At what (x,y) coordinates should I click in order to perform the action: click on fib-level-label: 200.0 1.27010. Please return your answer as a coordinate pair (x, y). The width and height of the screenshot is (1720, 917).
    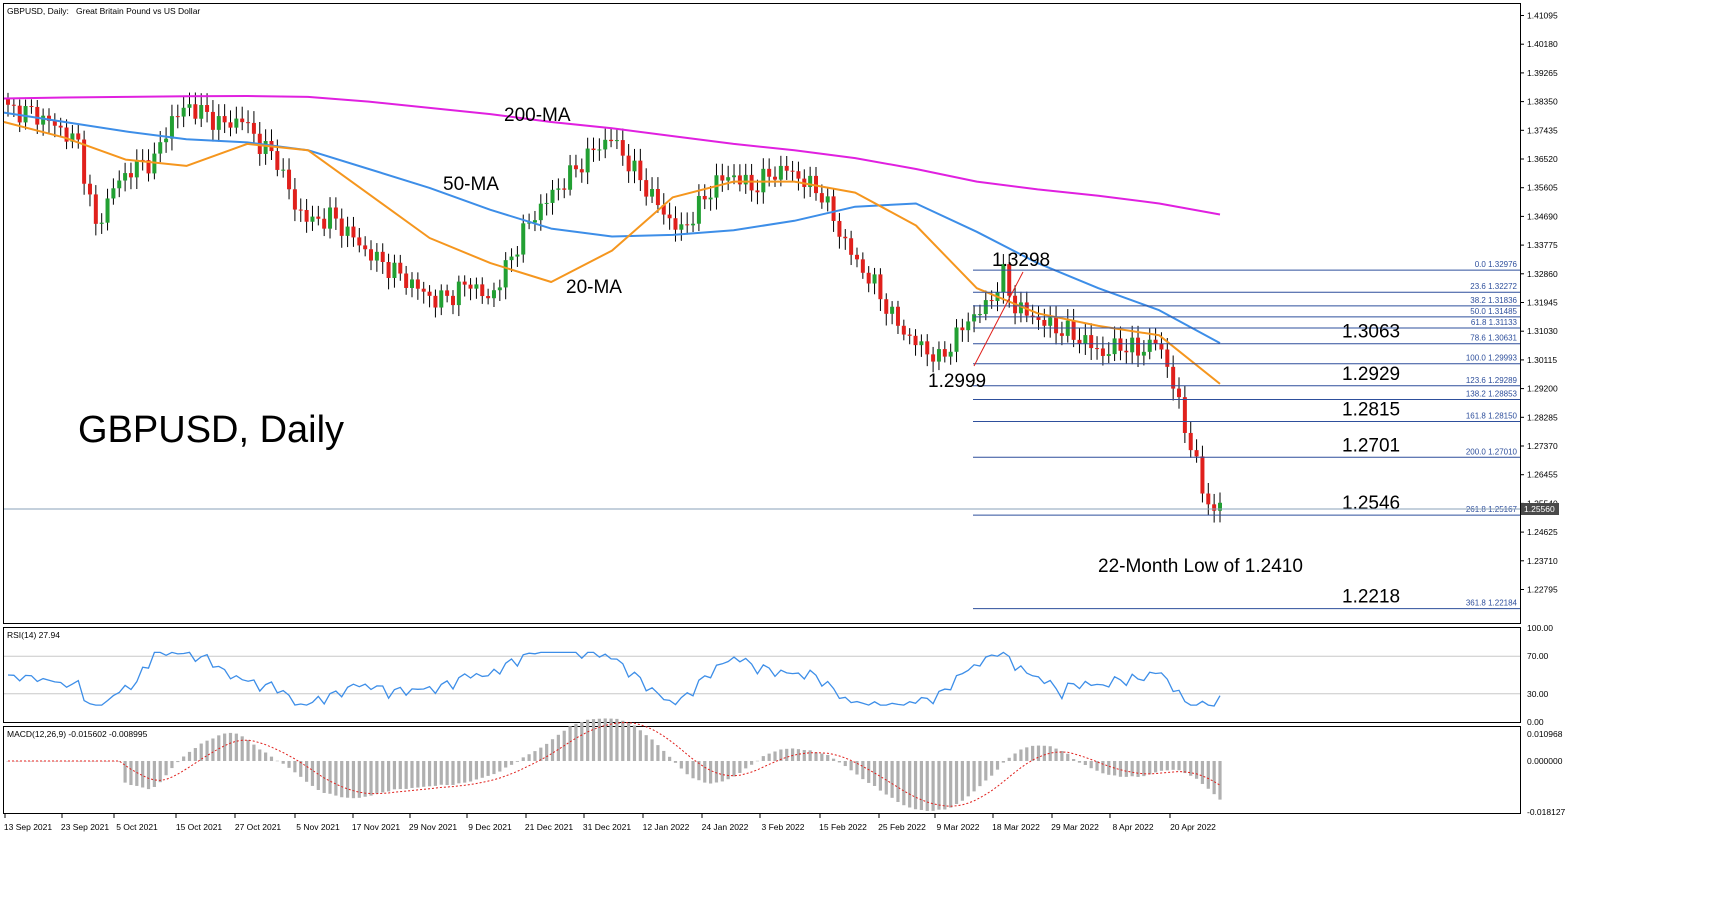
    Looking at the image, I should click on (1492, 451).